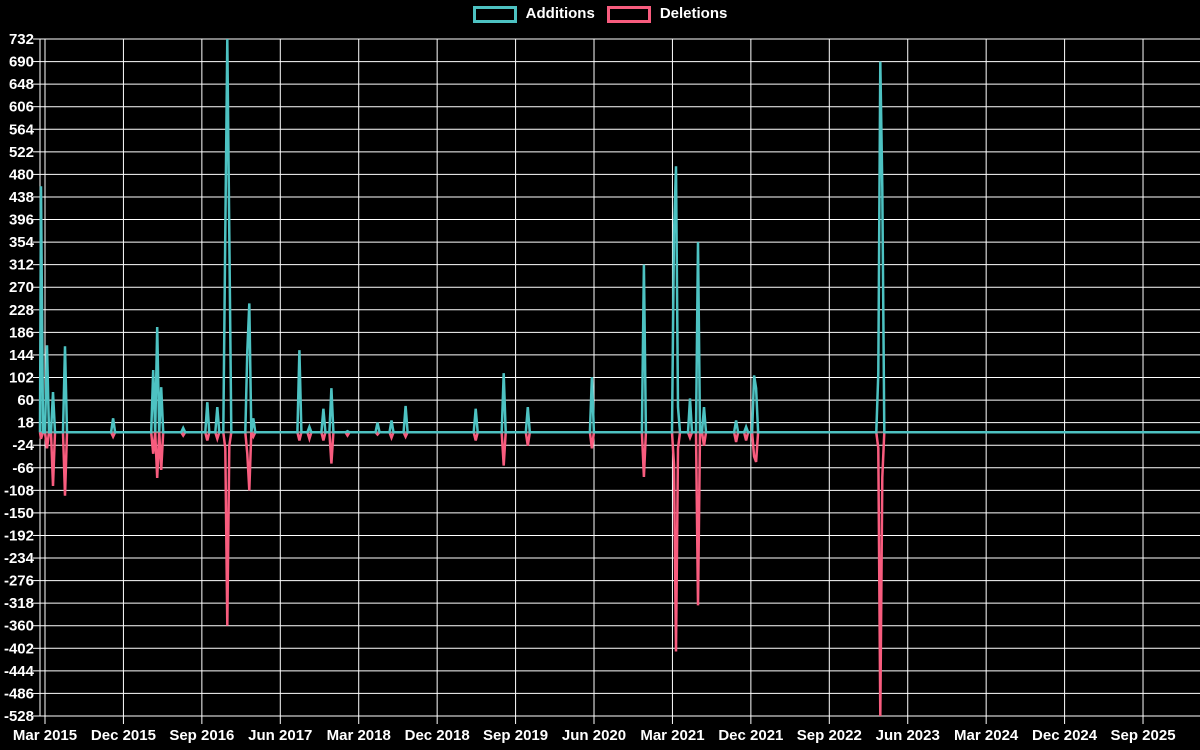 The height and width of the screenshot is (750, 1200). I want to click on svg-text: Sep 2016, so click(201, 735).